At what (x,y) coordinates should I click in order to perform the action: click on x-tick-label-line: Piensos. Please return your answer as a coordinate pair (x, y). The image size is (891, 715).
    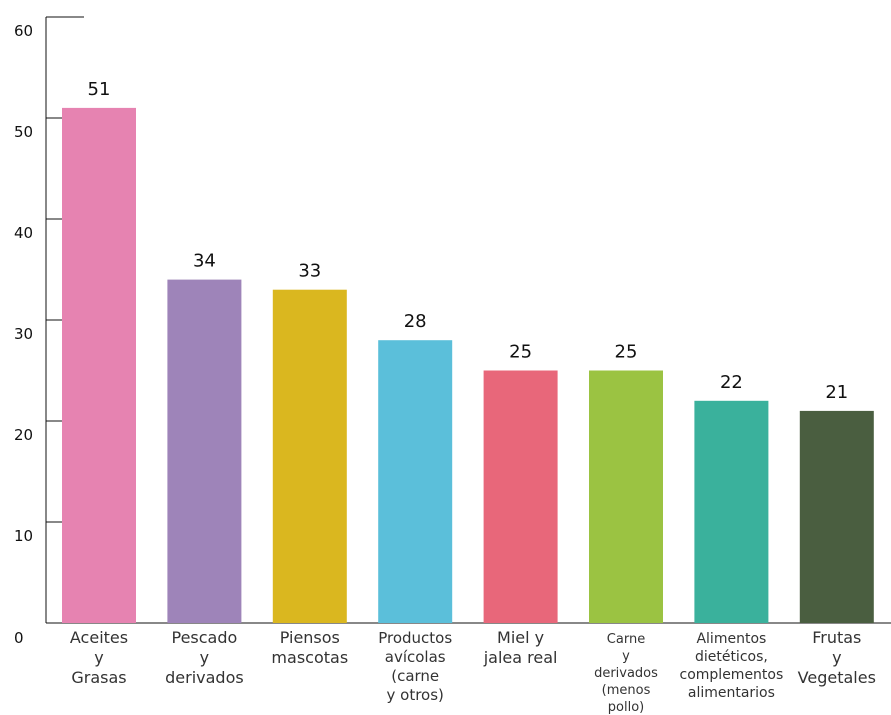
    Looking at the image, I should click on (310, 637).